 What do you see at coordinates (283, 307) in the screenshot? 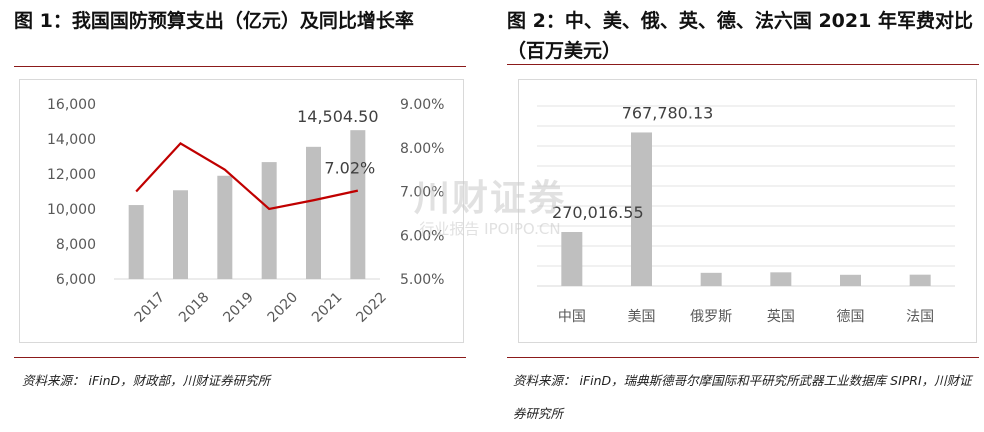
I see `x-tick-label: 2020` at bounding box center [283, 307].